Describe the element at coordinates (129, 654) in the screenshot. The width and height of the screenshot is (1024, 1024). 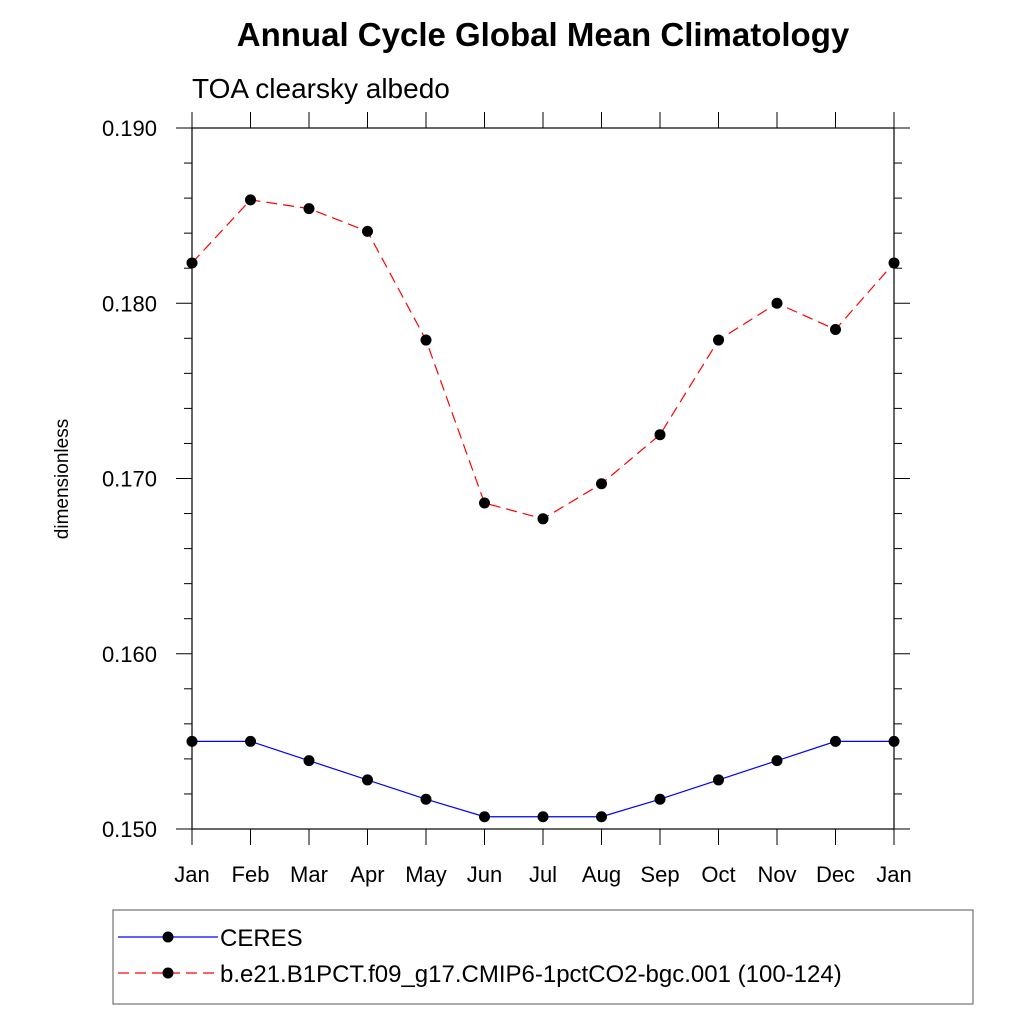
I see `y-tick-label: 0.160` at that location.